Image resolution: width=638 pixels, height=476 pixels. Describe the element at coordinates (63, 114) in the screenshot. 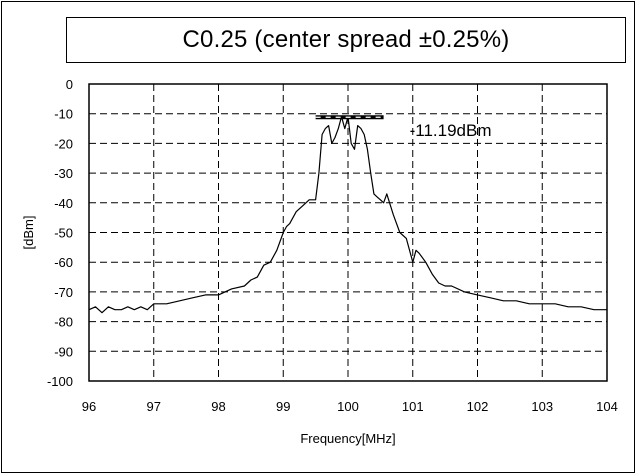

I see `y-tick-label: -10` at that location.